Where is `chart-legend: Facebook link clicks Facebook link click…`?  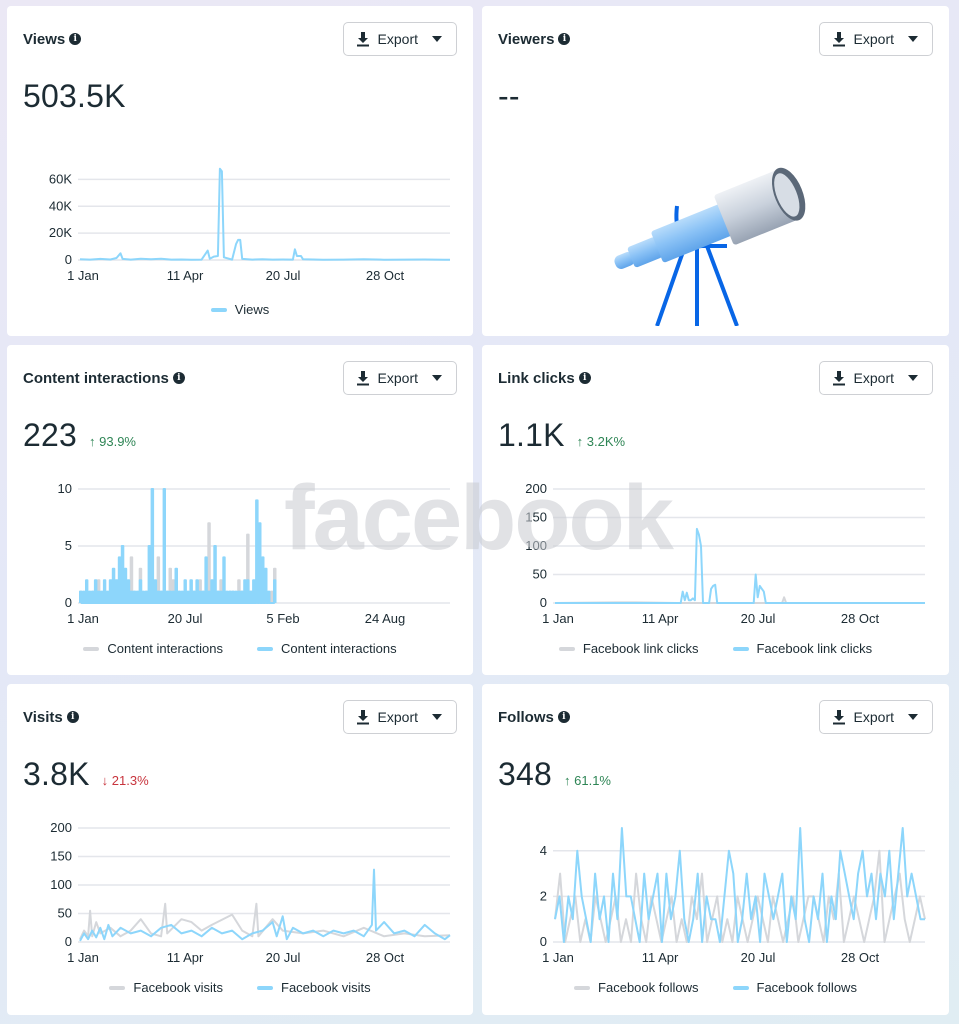
chart-legend: Facebook link clicks Facebook link click… is located at coordinates (715, 648).